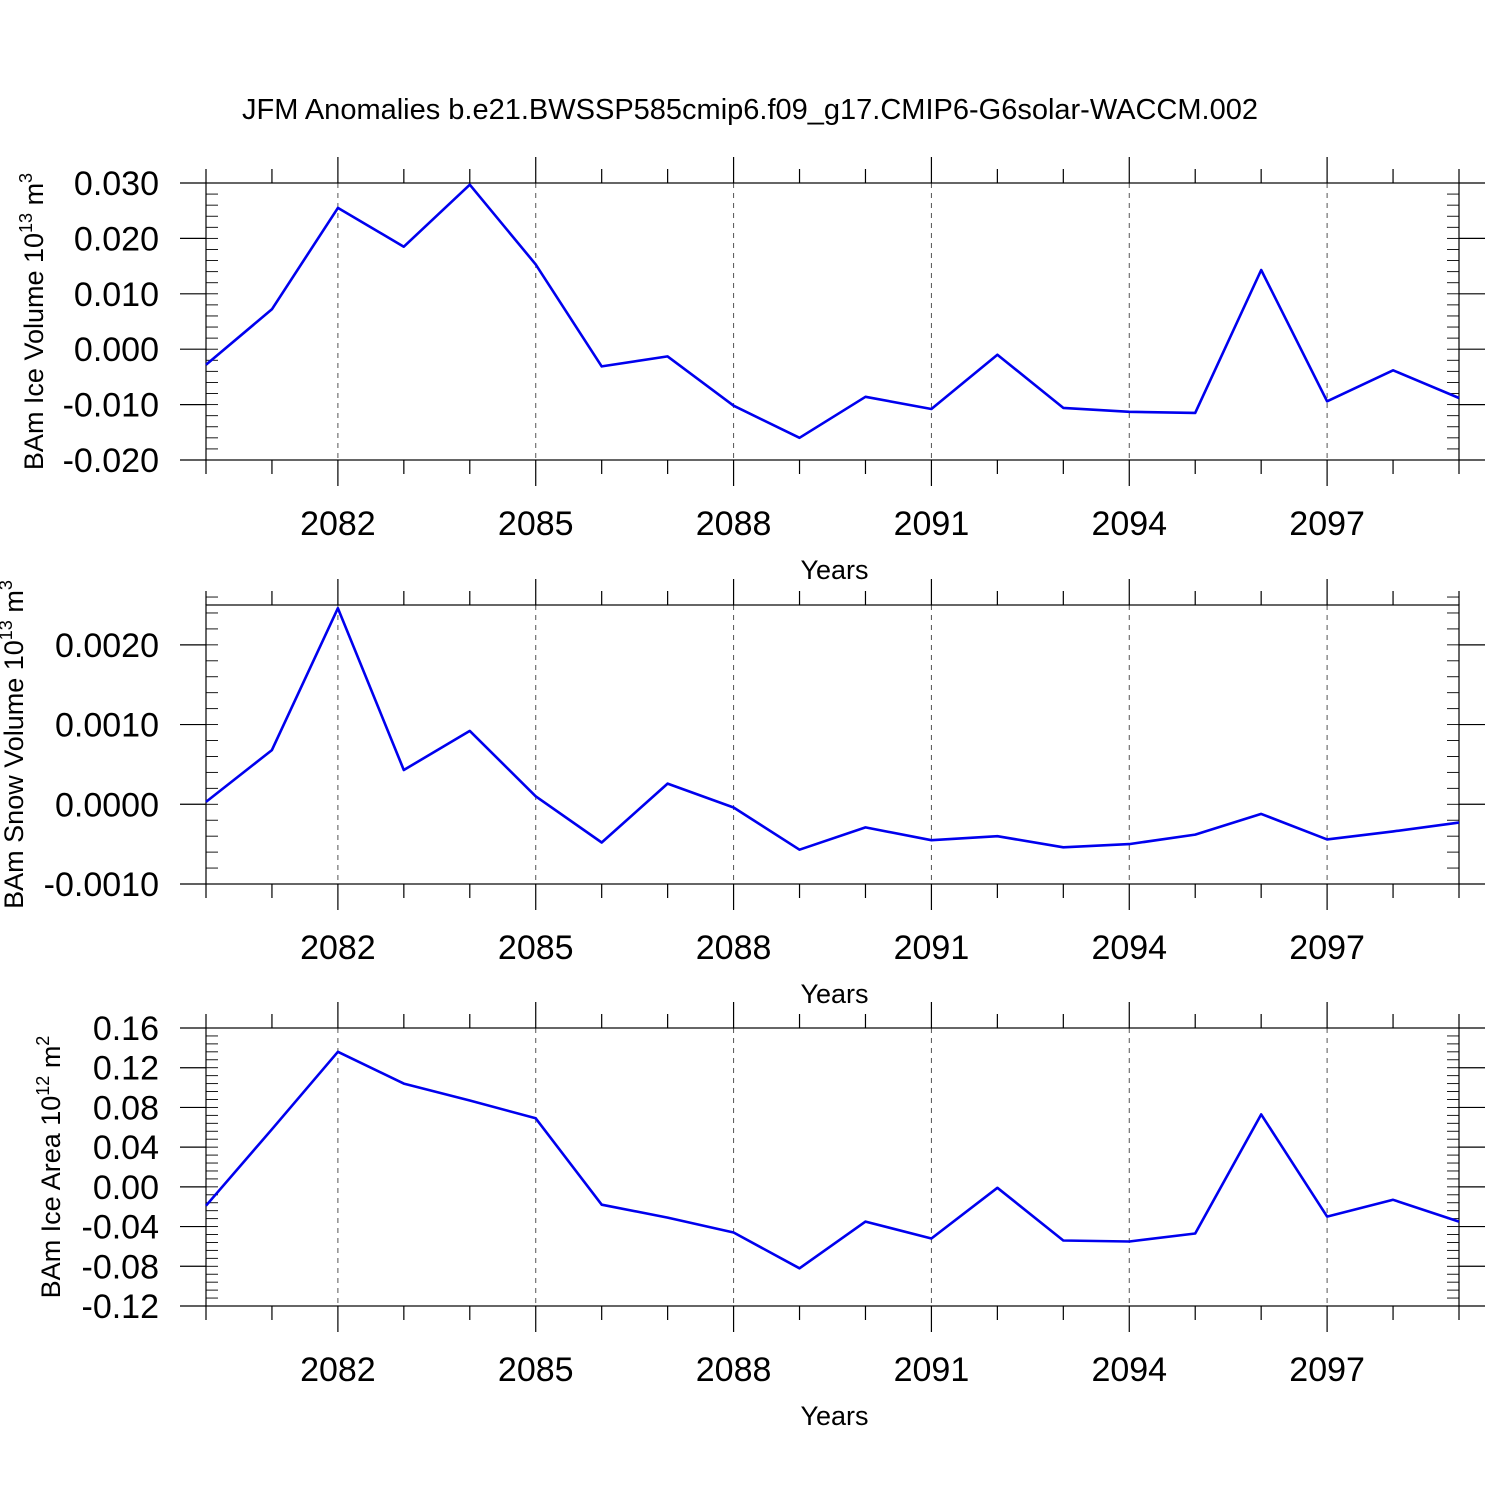  Describe the element at coordinates (107, 726) in the screenshot. I see `y-tick-label: 0.0010` at that location.